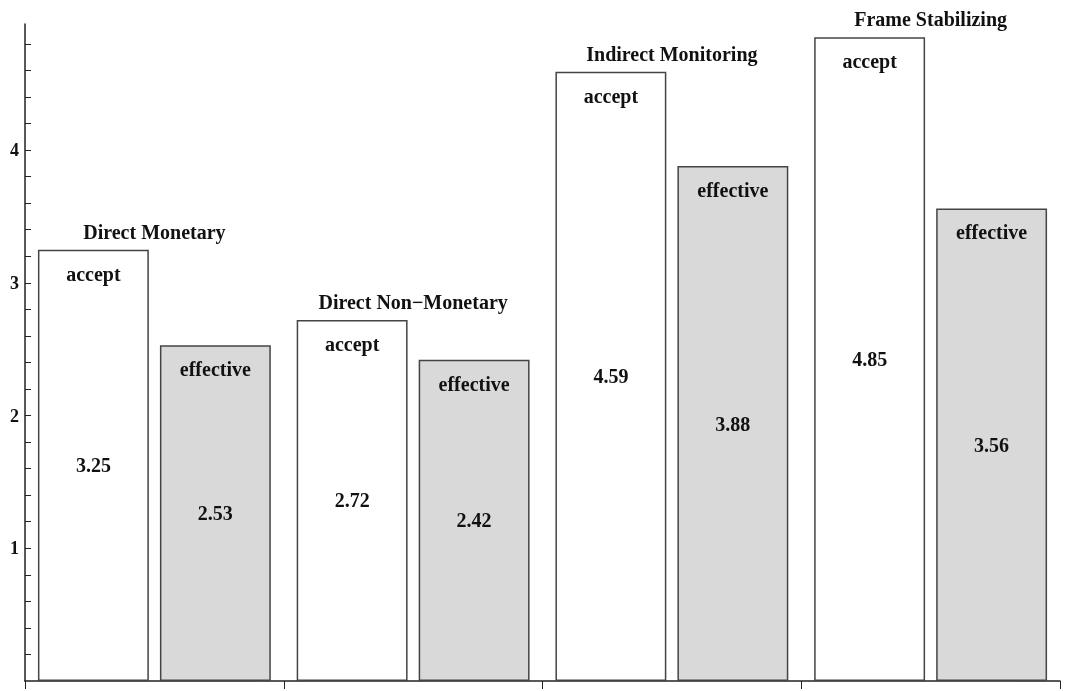  Describe the element at coordinates (154, 232) in the screenshot. I see `x-tick-label: Direct Monetary` at that location.